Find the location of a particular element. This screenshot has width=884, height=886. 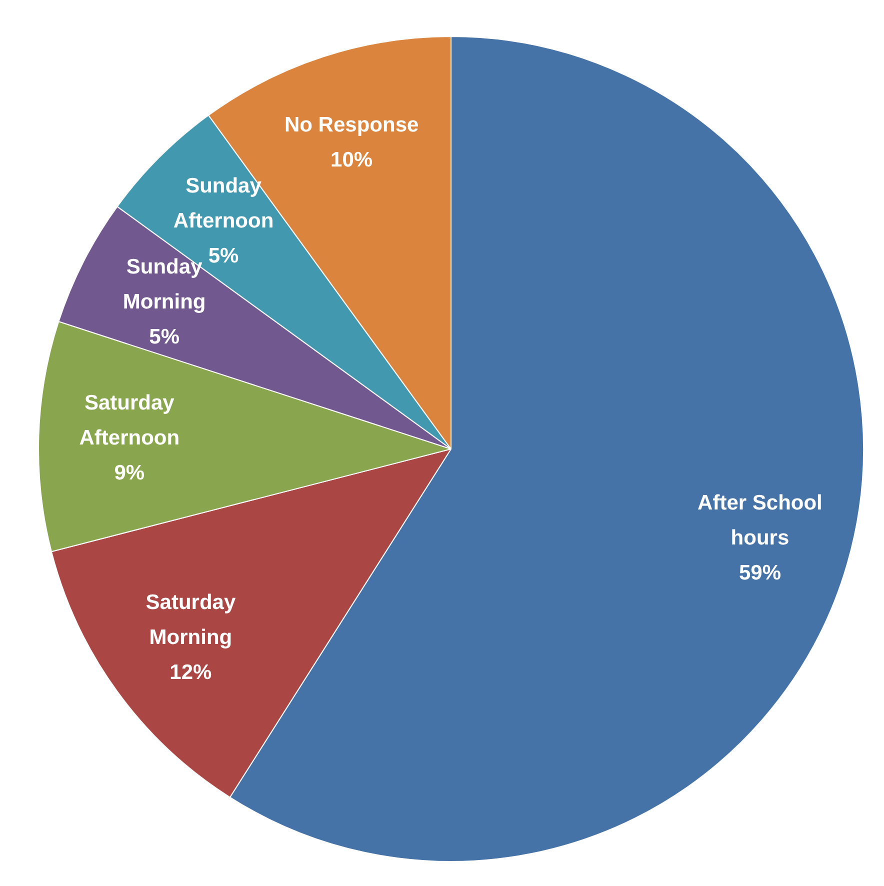

data-label: 10% is located at coordinates (351, 160).